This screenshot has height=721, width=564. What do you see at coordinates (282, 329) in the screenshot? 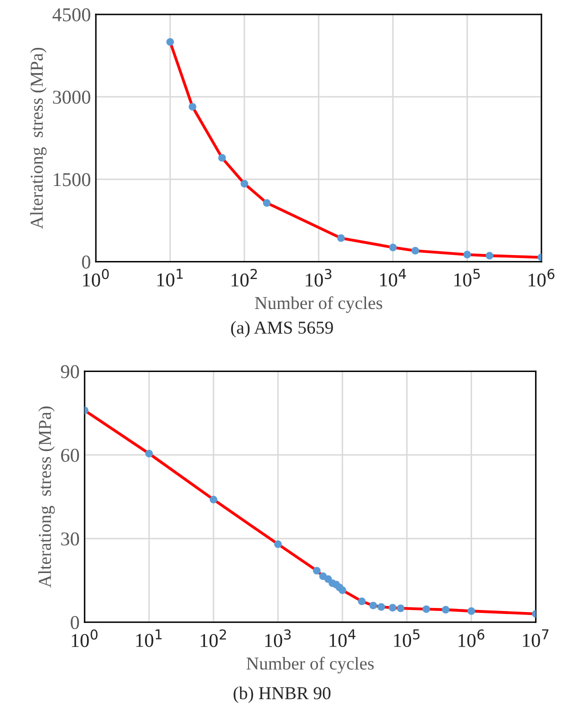
I see `text: (a) AMS 5659` at bounding box center [282, 329].